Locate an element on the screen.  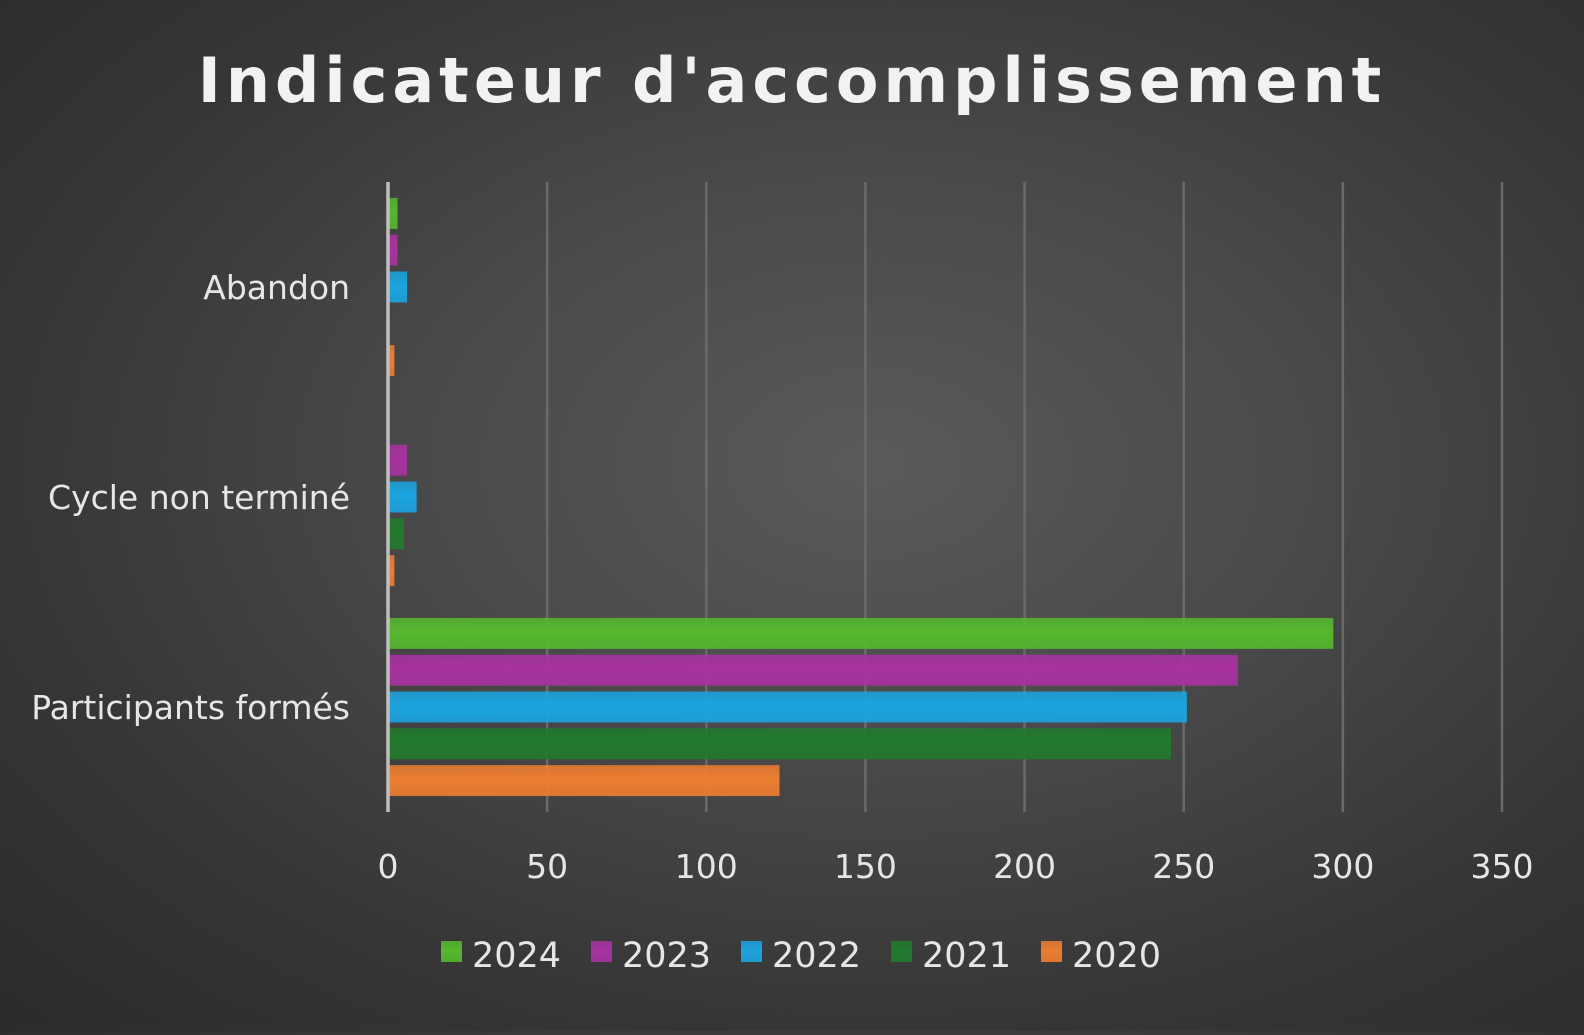
y-category-label: Abandon is located at coordinates (276, 287).